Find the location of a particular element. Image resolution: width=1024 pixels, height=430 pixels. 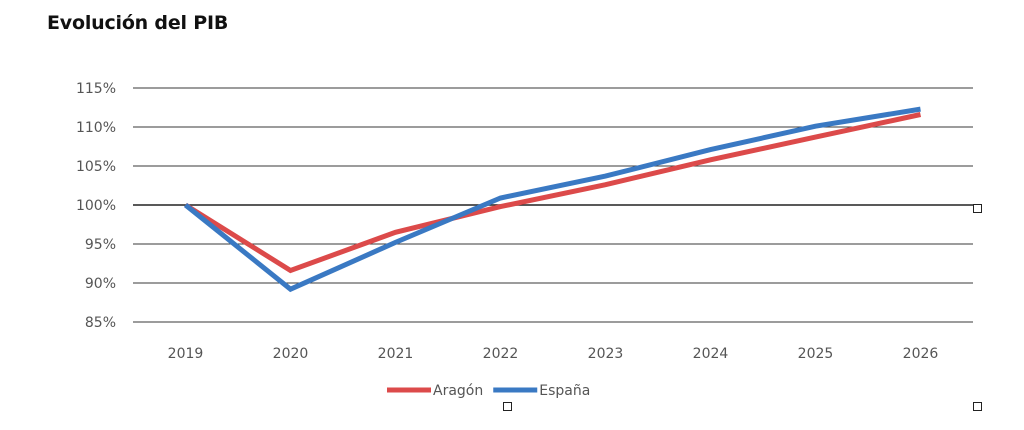

x-tick-label: 2021 is located at coordinates (396, 354).